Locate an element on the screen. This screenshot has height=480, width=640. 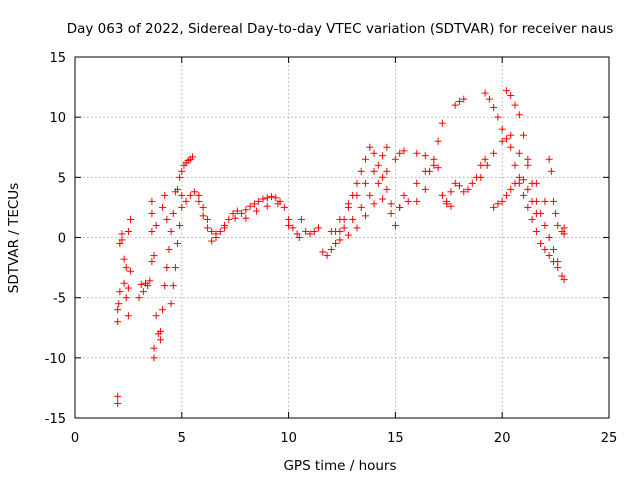
series-evening-tracks is located at coordinates (522, 185).